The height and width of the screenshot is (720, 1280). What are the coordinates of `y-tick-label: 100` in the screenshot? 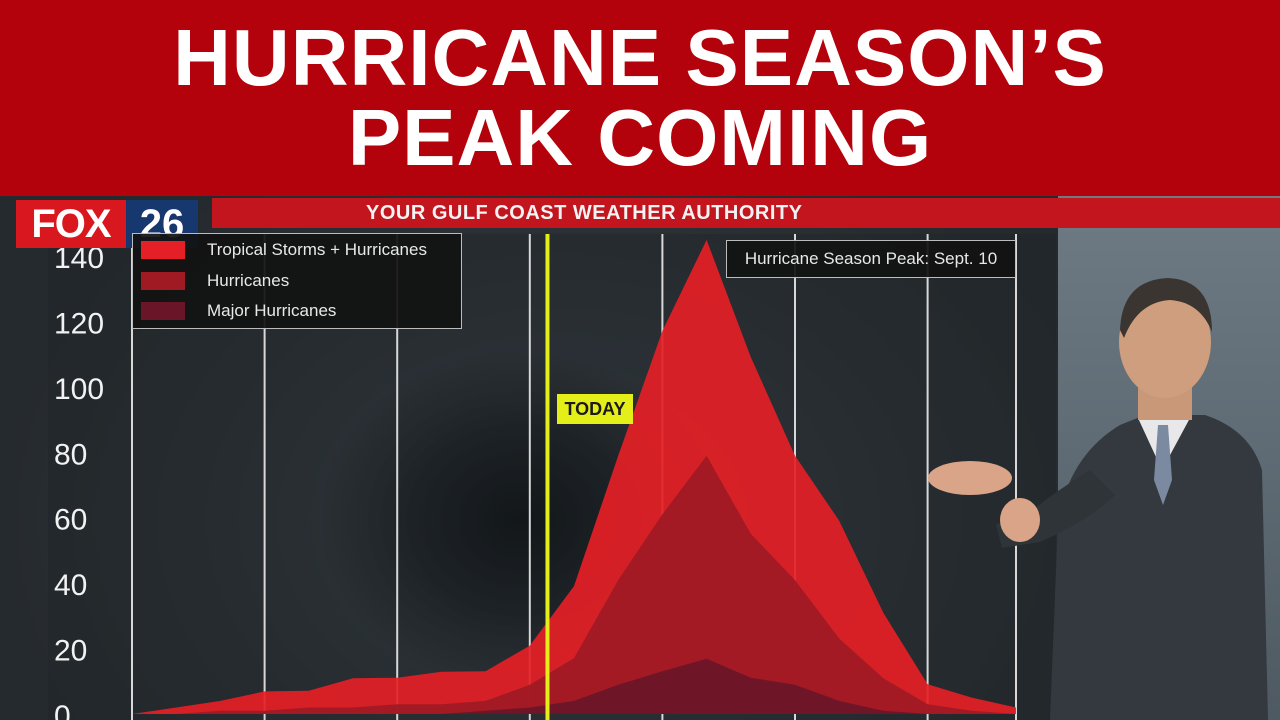 It's located at (79, 389).